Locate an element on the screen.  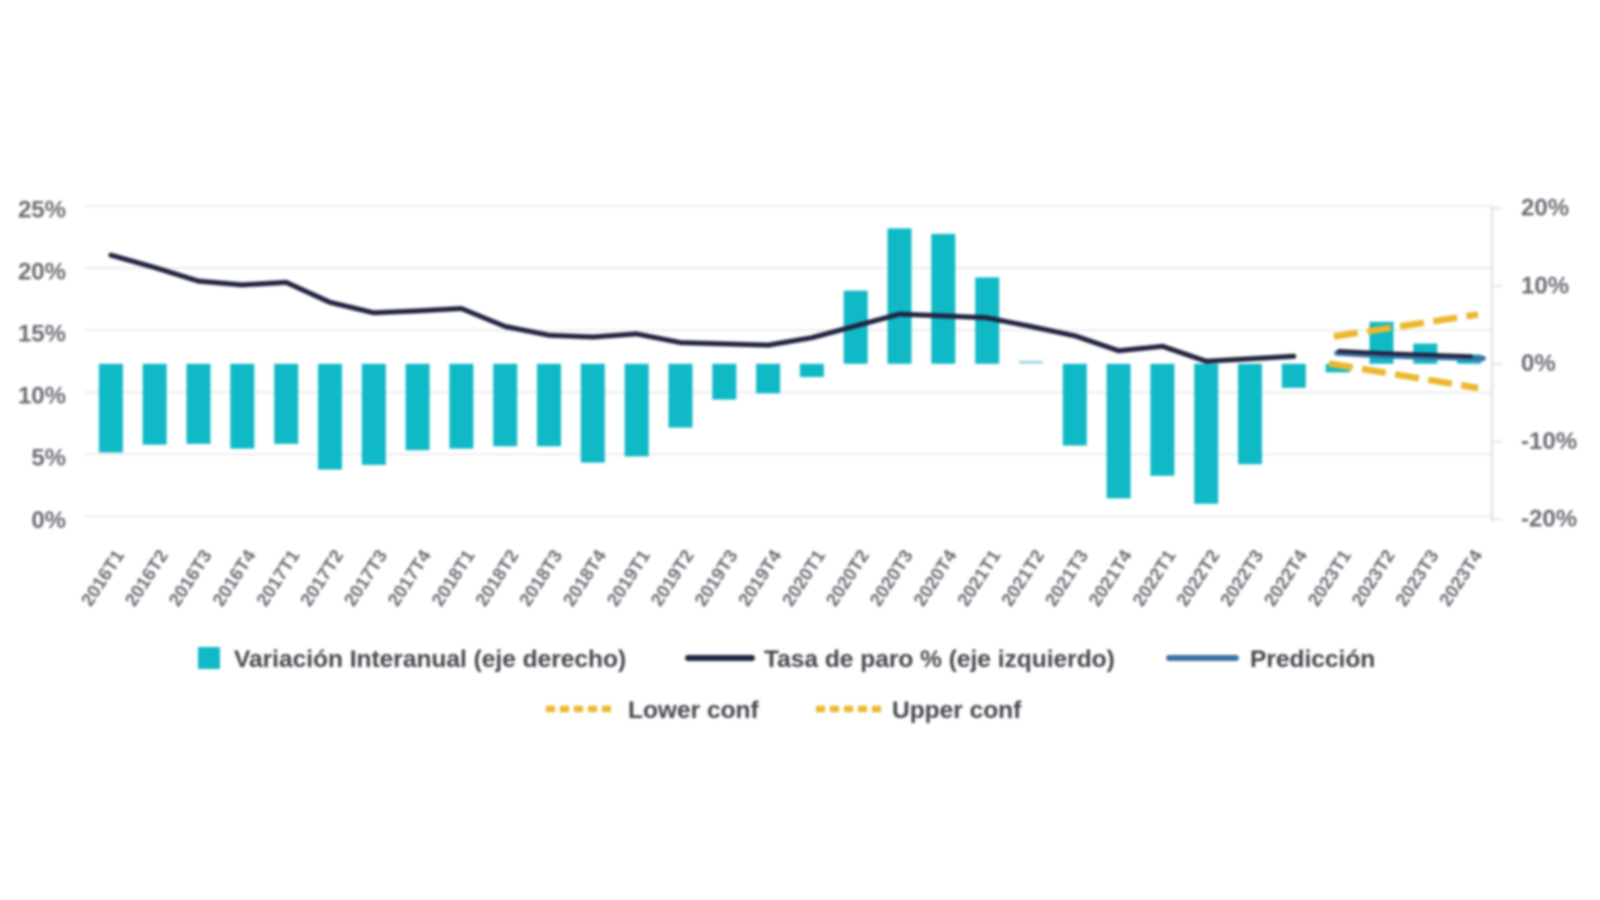
svg-text: 2020T2 is located at coordinates (847, 578).